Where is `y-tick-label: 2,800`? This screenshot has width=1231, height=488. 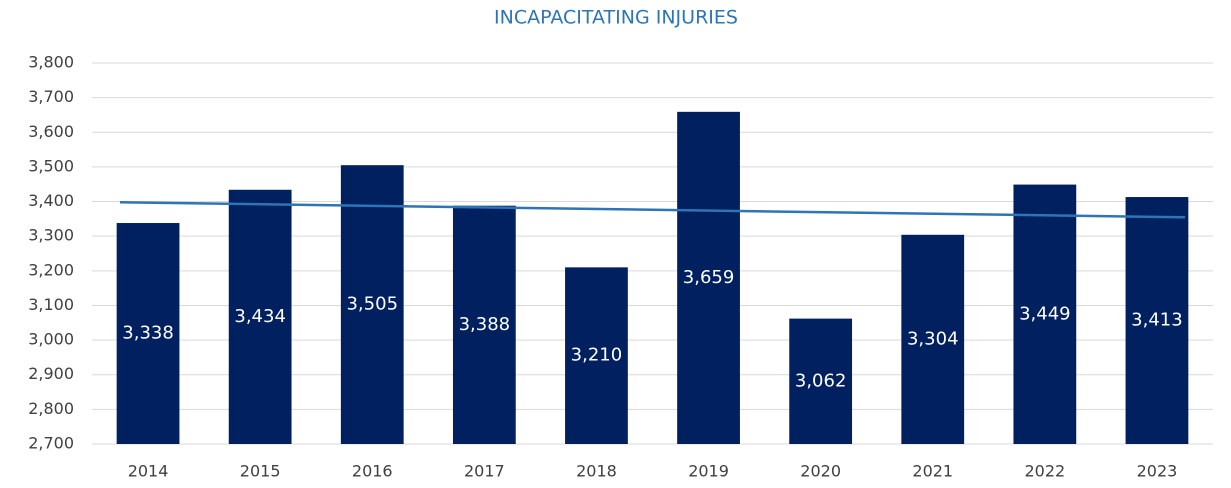 y-tick-label: 2,800 is located at coordinates (51, 408).